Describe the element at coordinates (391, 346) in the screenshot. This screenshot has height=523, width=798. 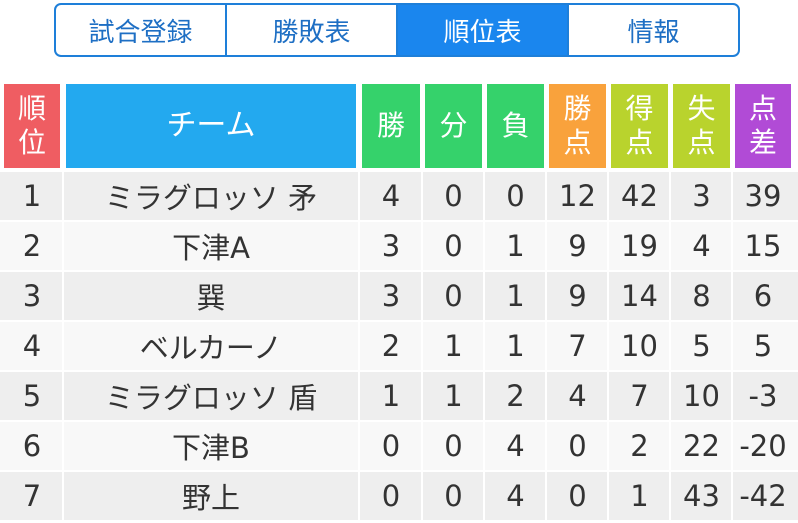
I see `cell-win: 2` at that location.